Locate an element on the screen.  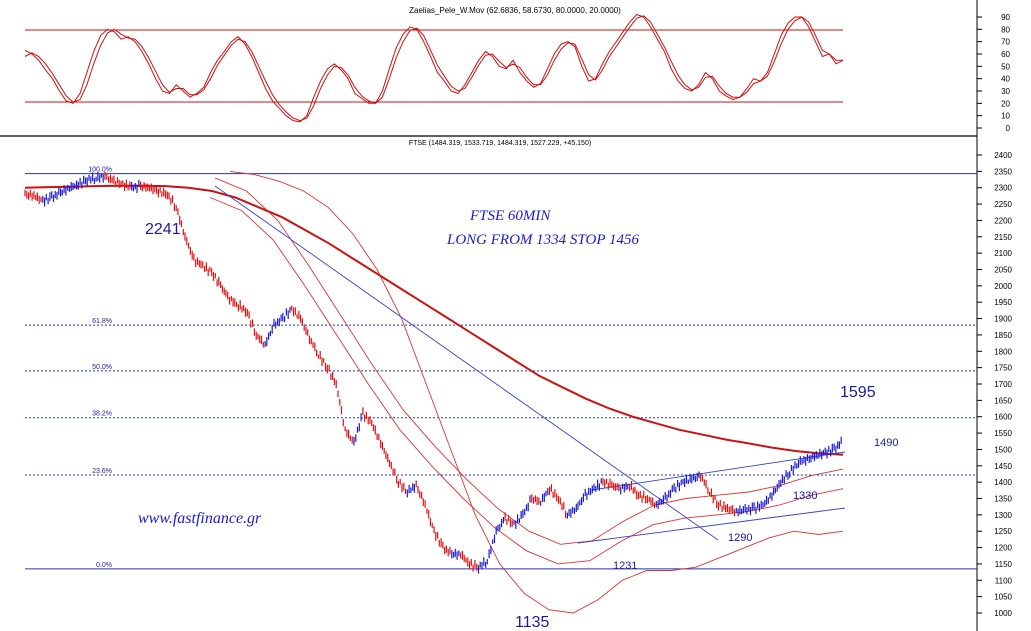
osc-tick-label: 0 is located at coordinates (1008, 128).